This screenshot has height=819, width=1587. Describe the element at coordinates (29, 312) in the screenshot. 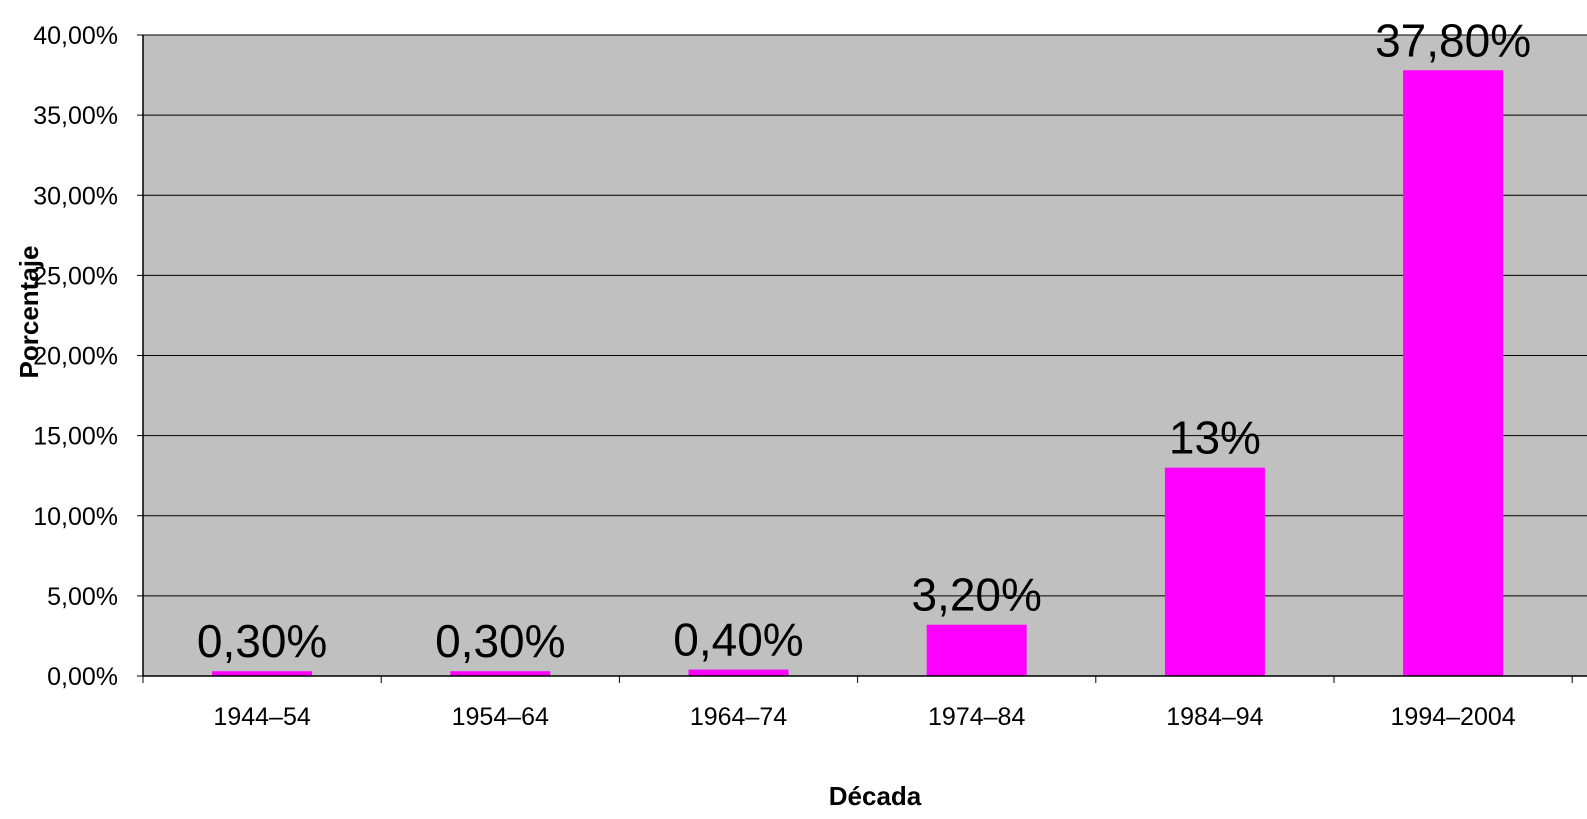

I see `y-axis-title: Porcentaje` at that location.